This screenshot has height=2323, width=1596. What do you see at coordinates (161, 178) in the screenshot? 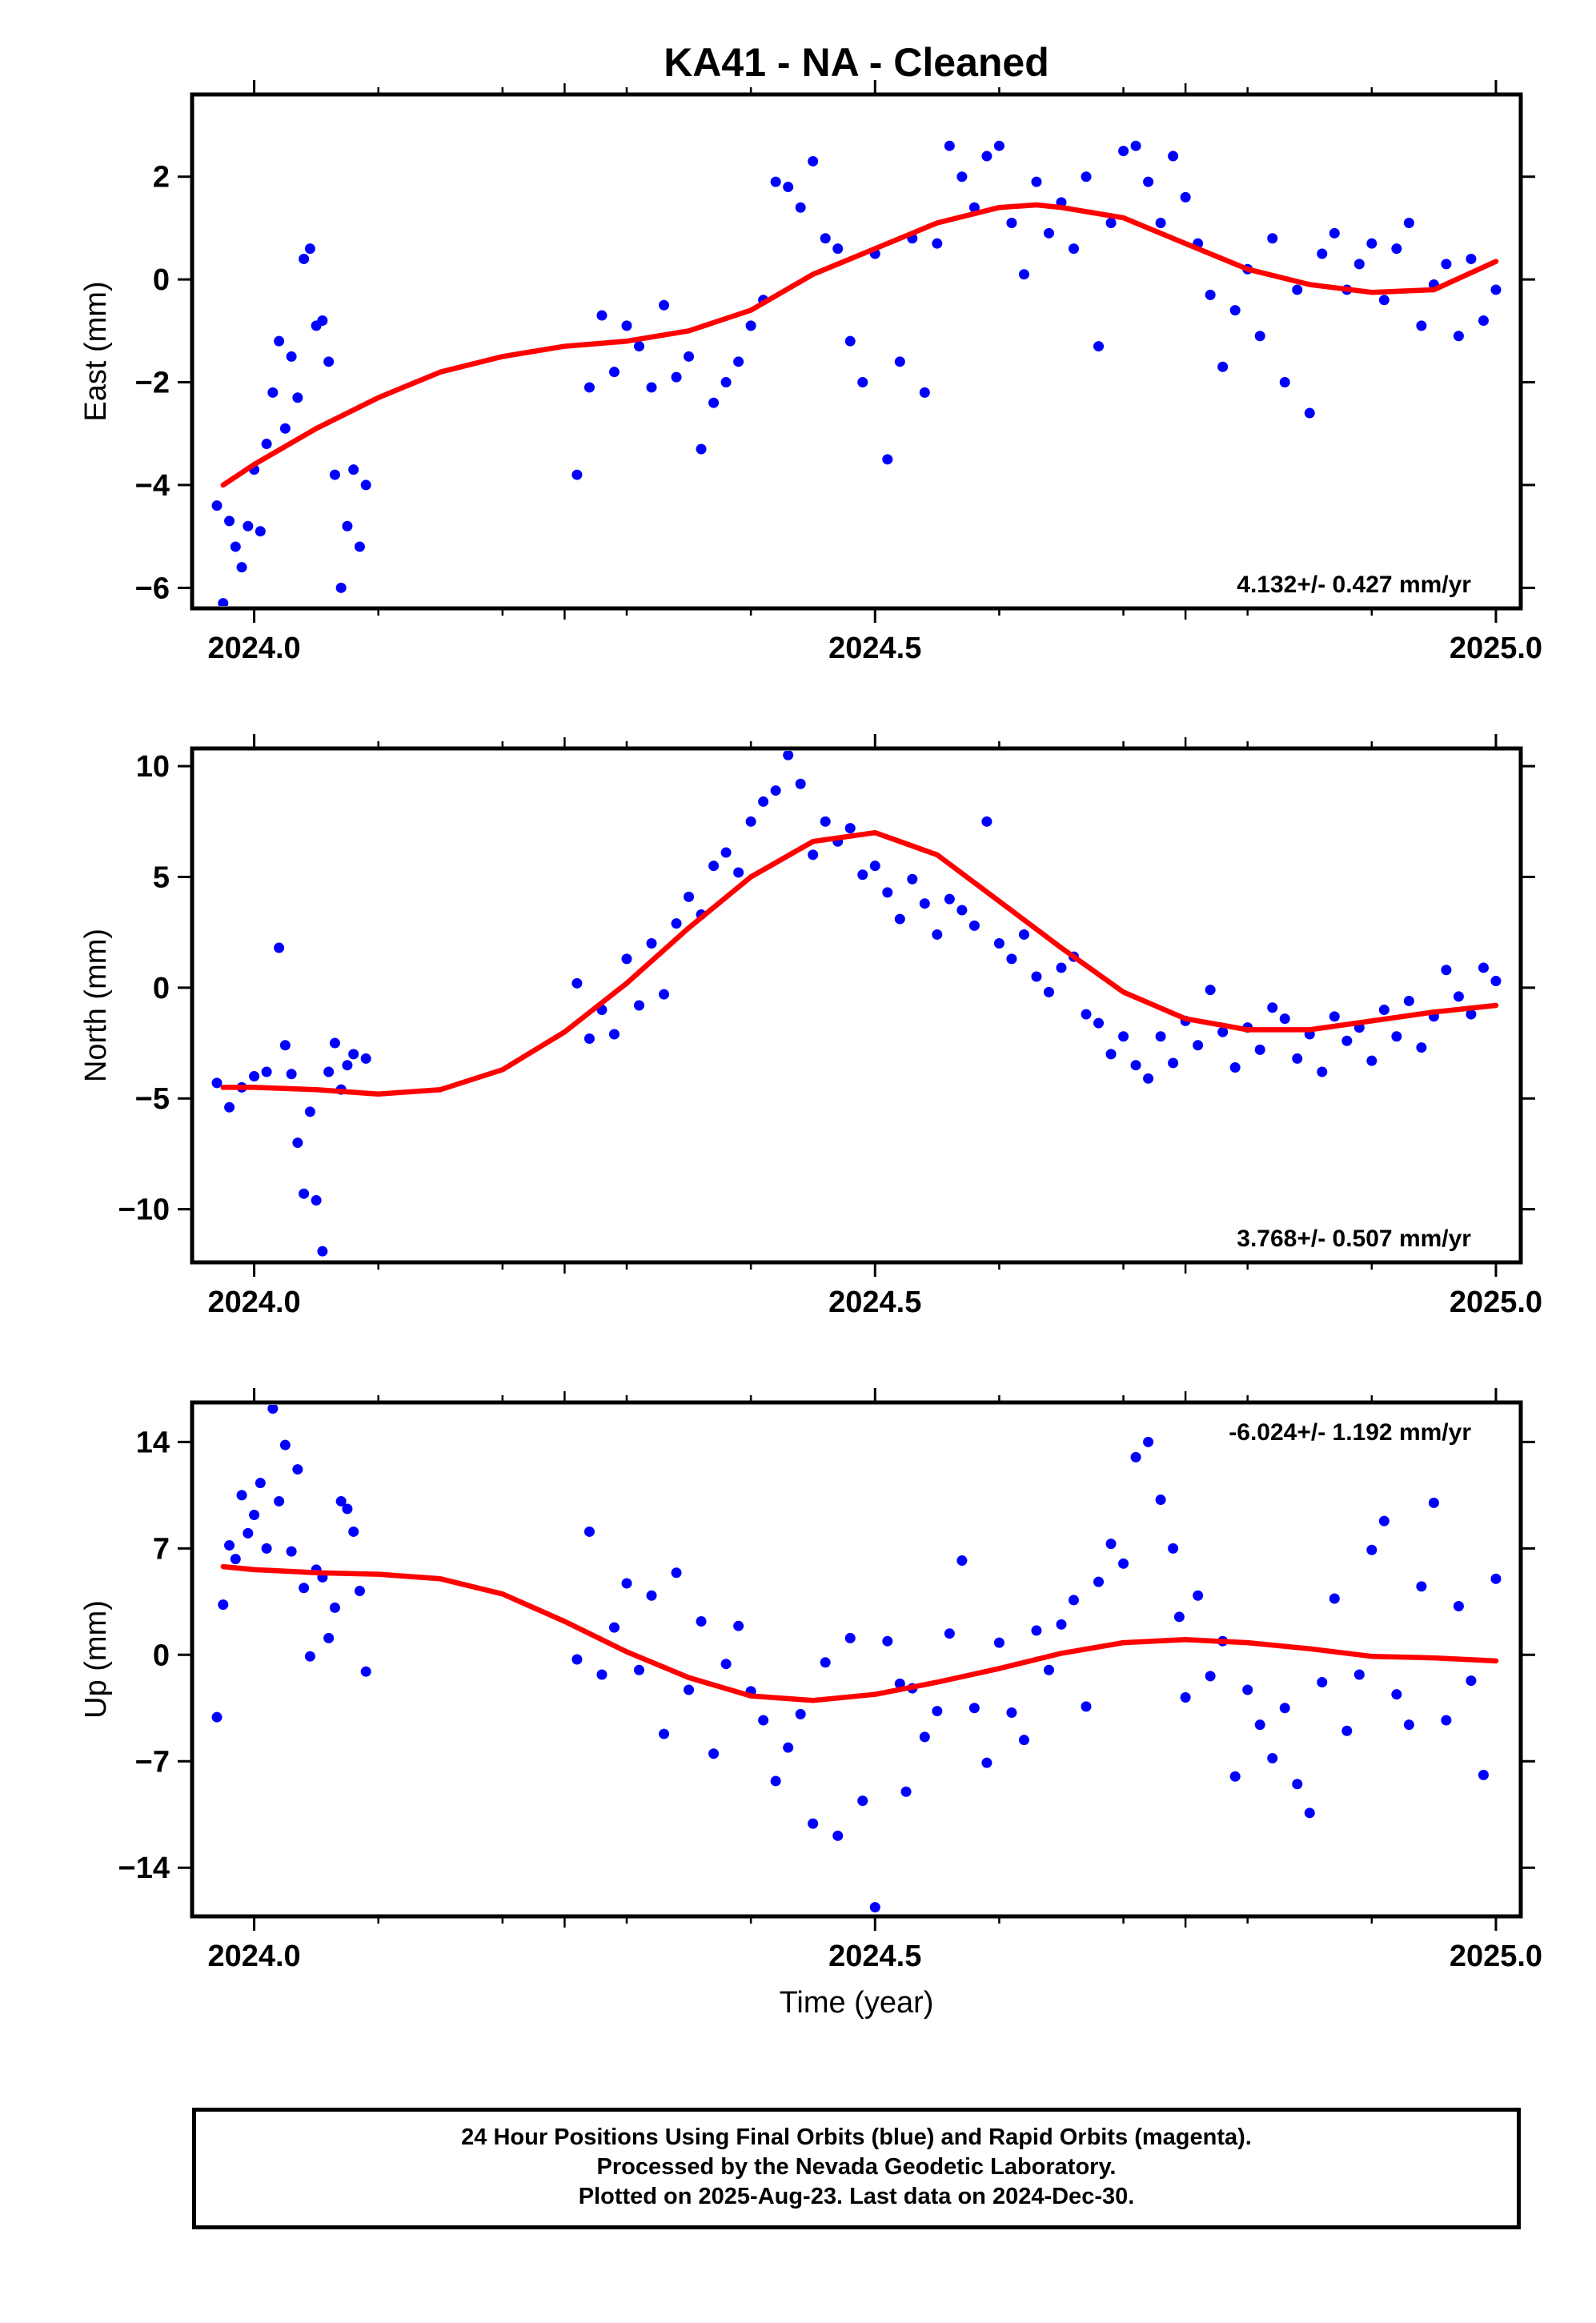
I see `y-tick-label: 2` at bounding box center [161, 178].